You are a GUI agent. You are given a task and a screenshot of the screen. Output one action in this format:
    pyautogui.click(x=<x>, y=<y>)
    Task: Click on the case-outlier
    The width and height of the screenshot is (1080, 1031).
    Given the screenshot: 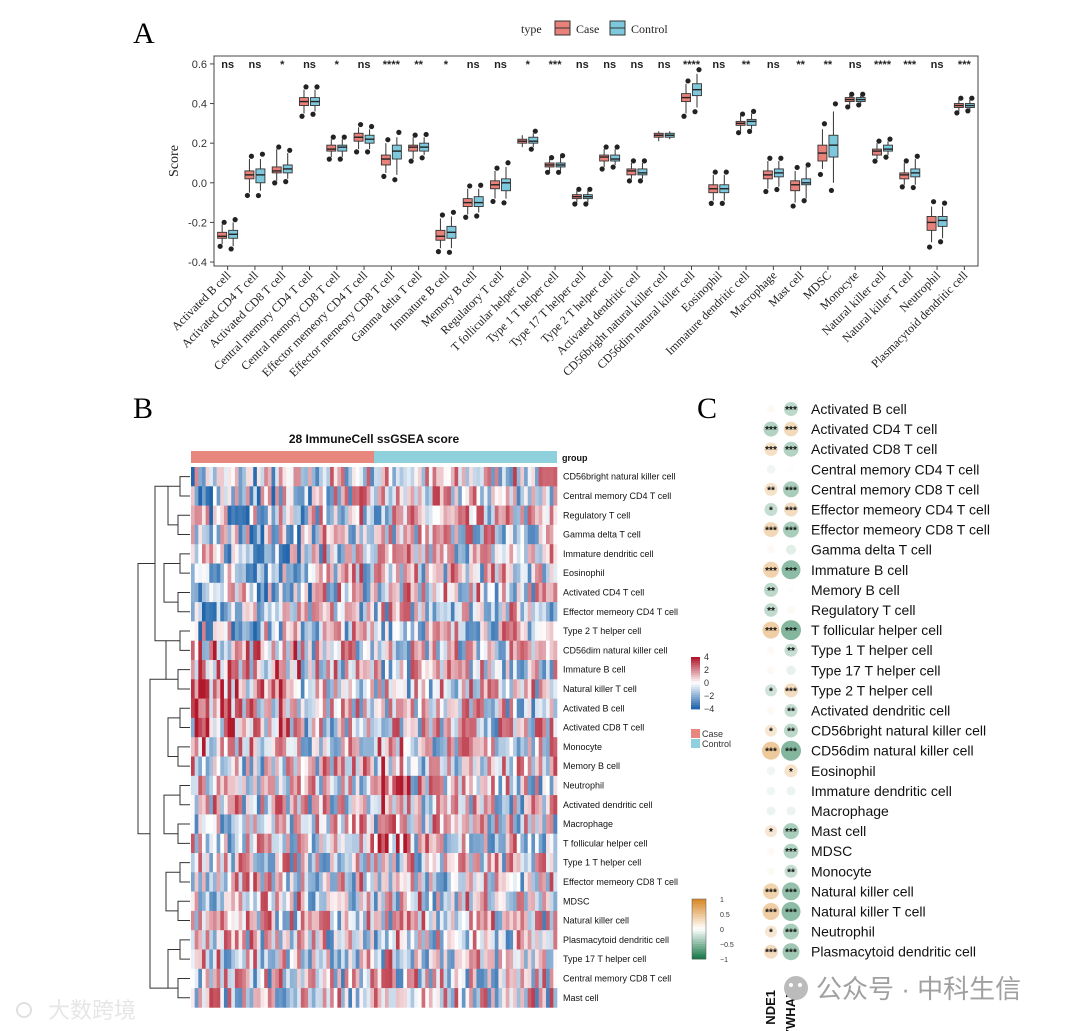 What is the action you would take?
    pyautogui.click(x=688, y=81)
    